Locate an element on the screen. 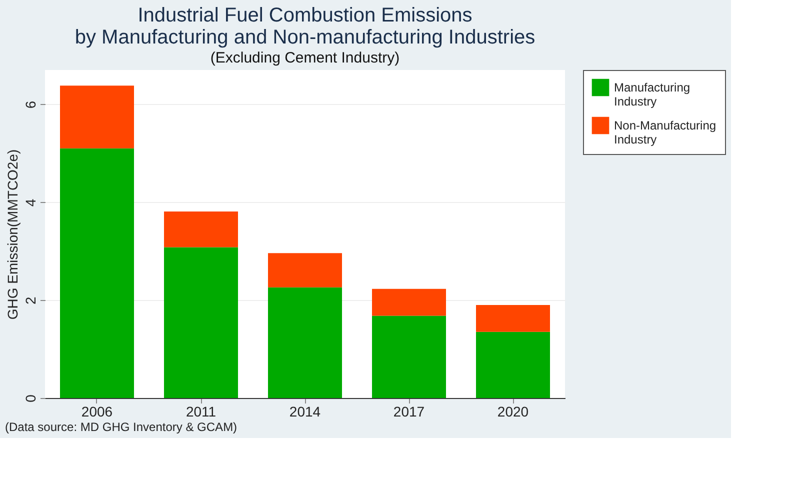 The width and height of the screenshot is (792, 489). chart-subtitle: (Excluding Cement Industry) is located at coordinates (305, 58).